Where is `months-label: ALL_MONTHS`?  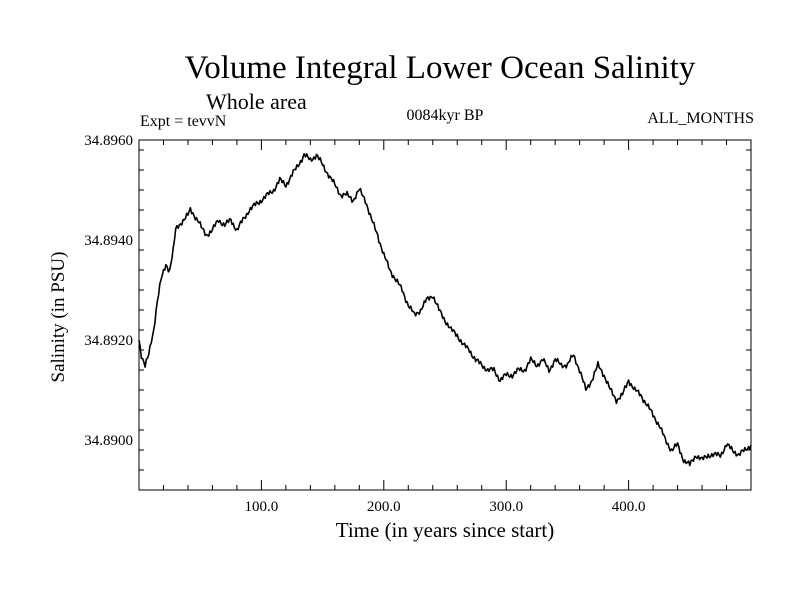 months-label: ALL_MONTHS is located at coordinates (700, 118).